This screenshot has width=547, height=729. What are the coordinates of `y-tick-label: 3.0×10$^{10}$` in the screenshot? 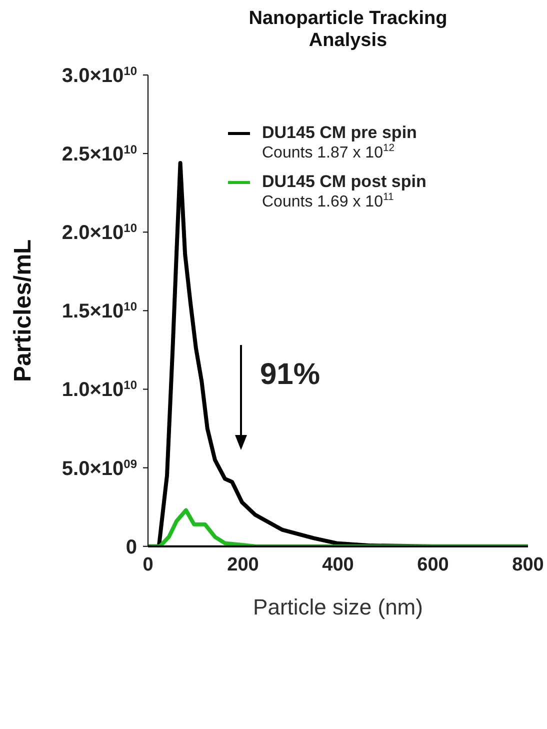 It's located at (100, 75).